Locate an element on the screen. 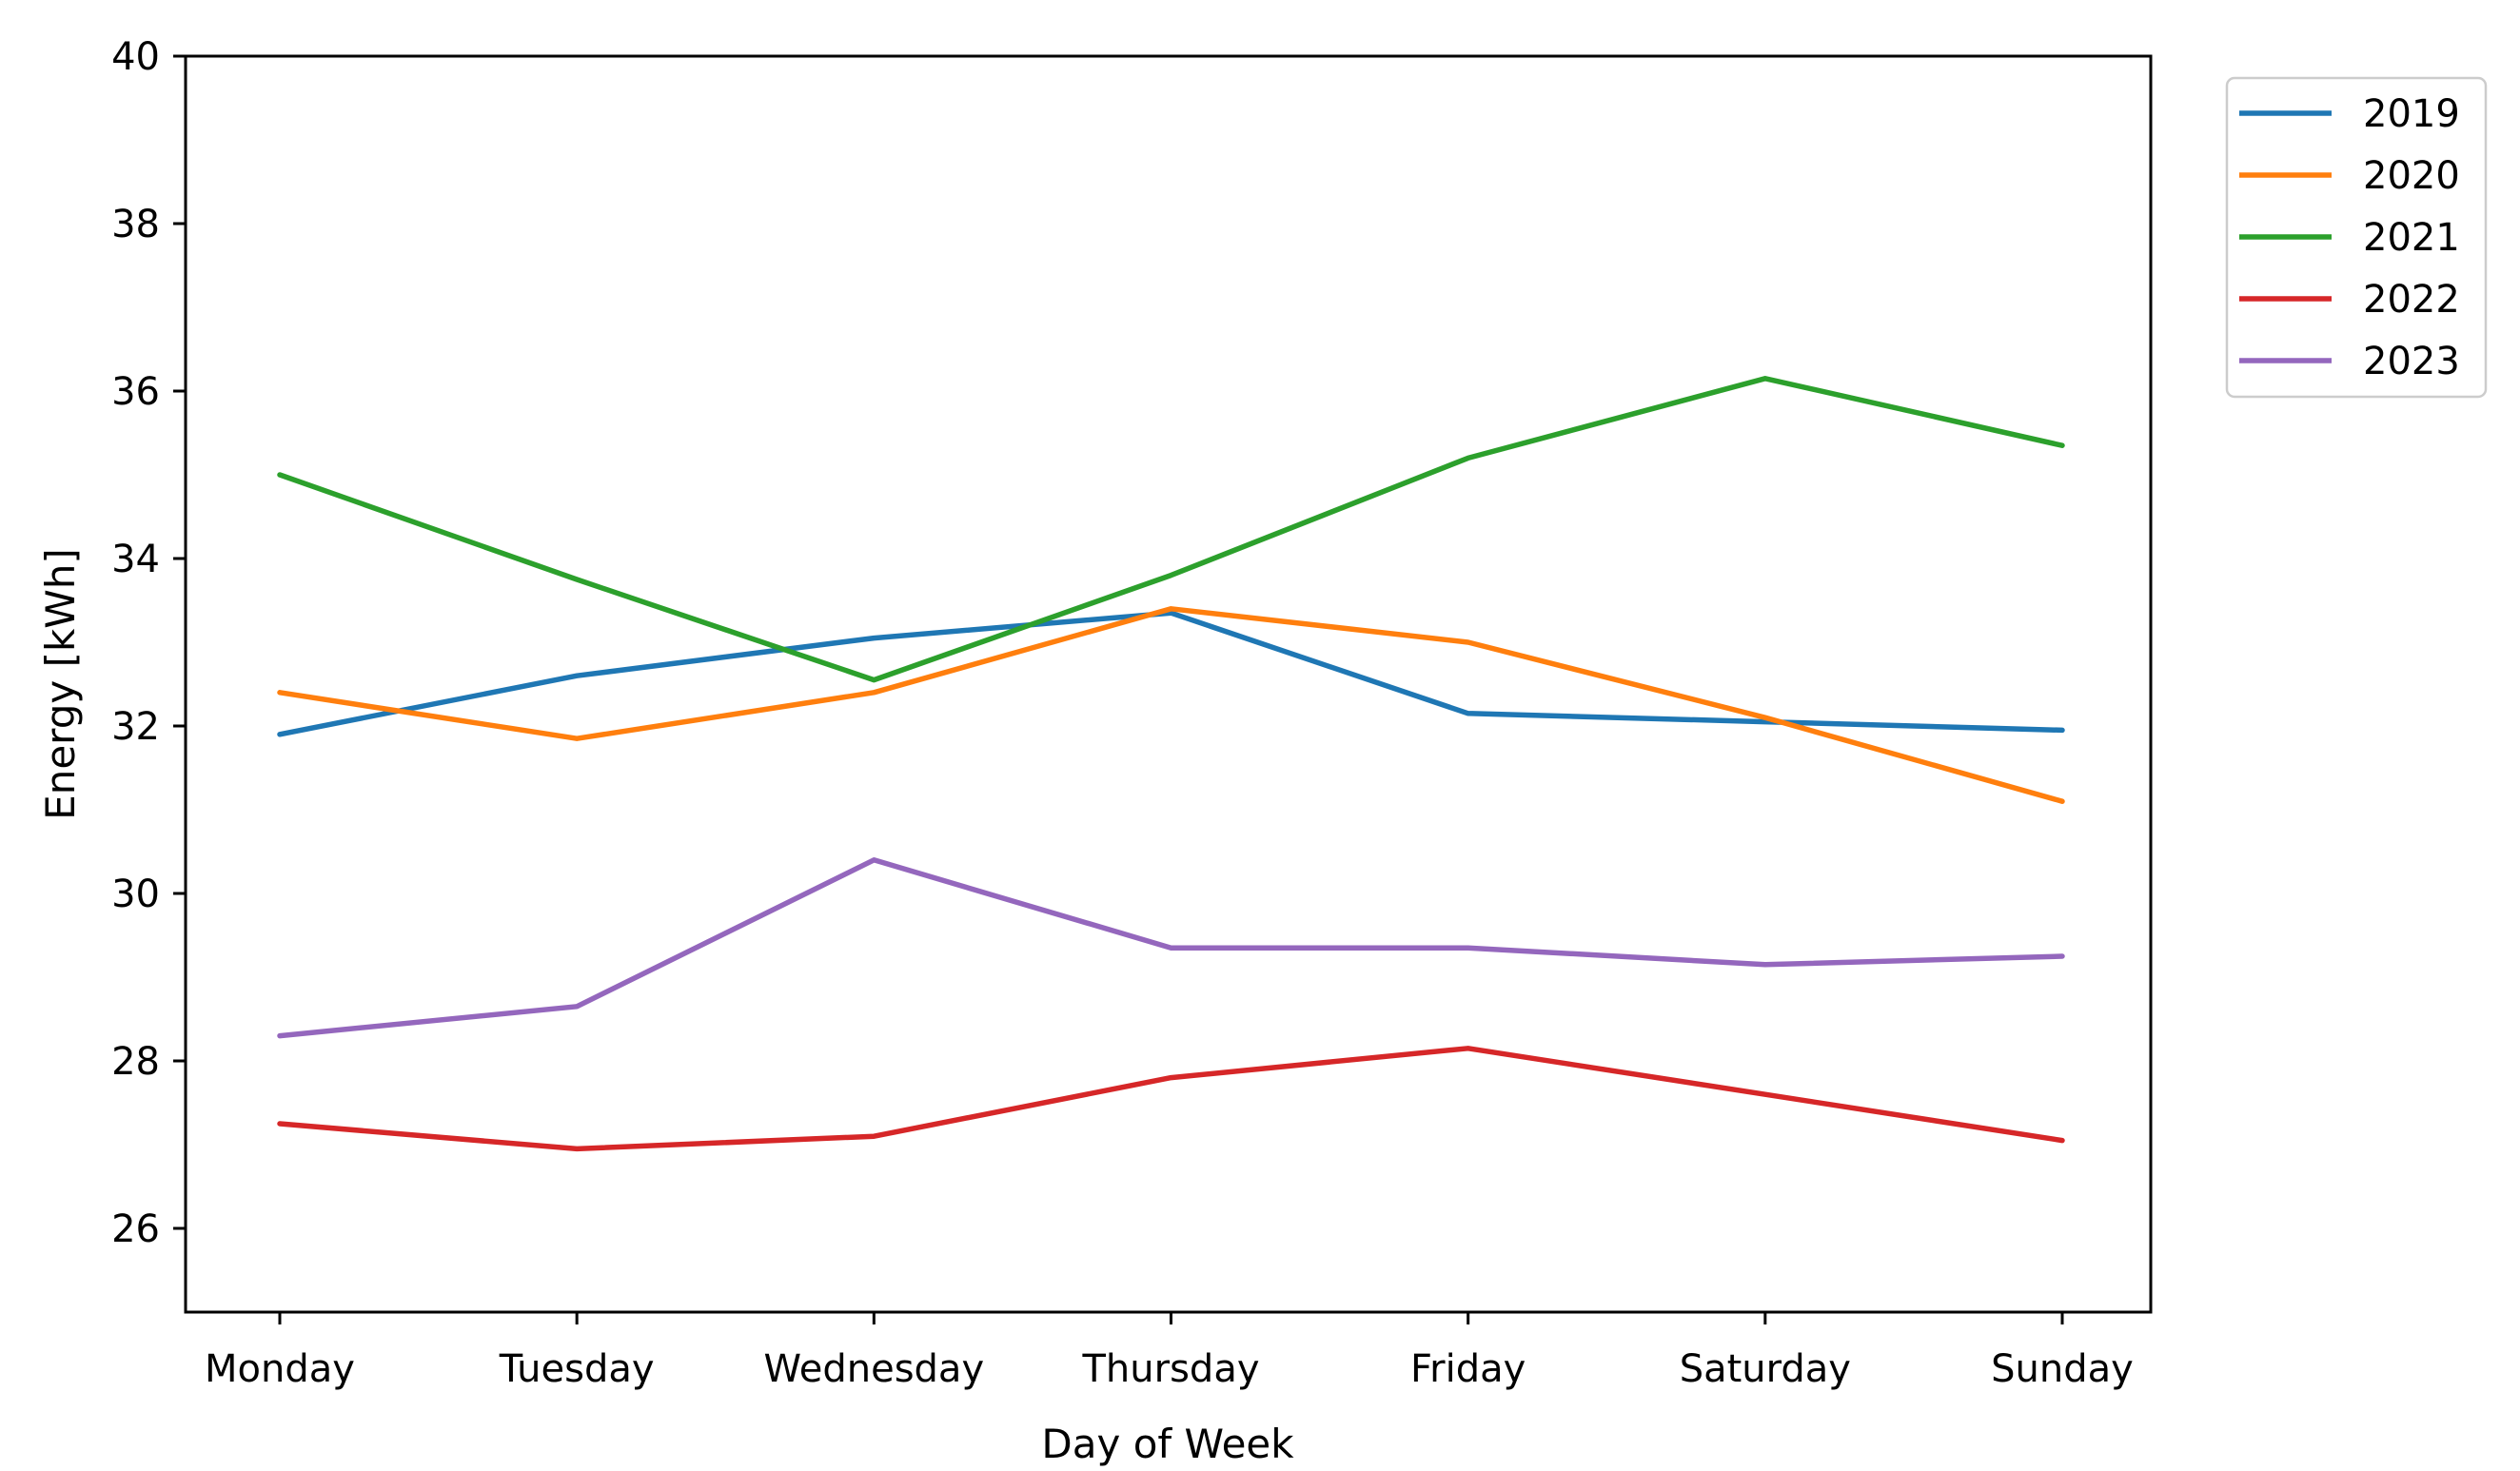  y-tick-label-38: 38 is located at coordinates (135, 225).